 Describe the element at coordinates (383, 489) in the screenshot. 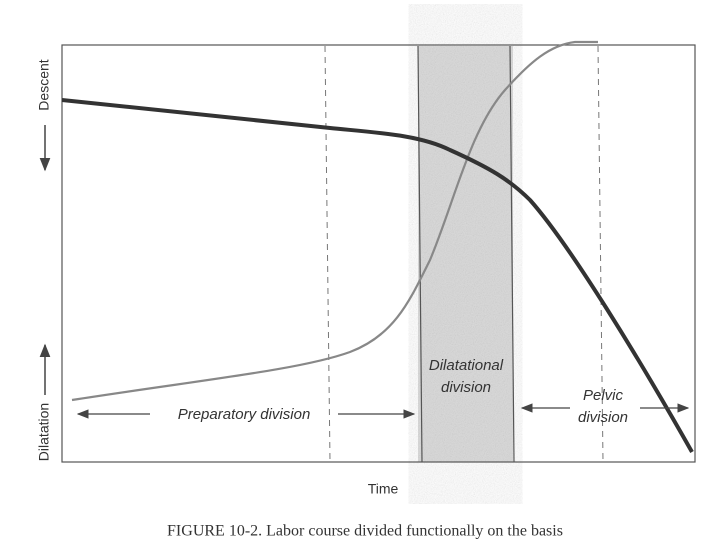

I see `x-label: Time` at that location.